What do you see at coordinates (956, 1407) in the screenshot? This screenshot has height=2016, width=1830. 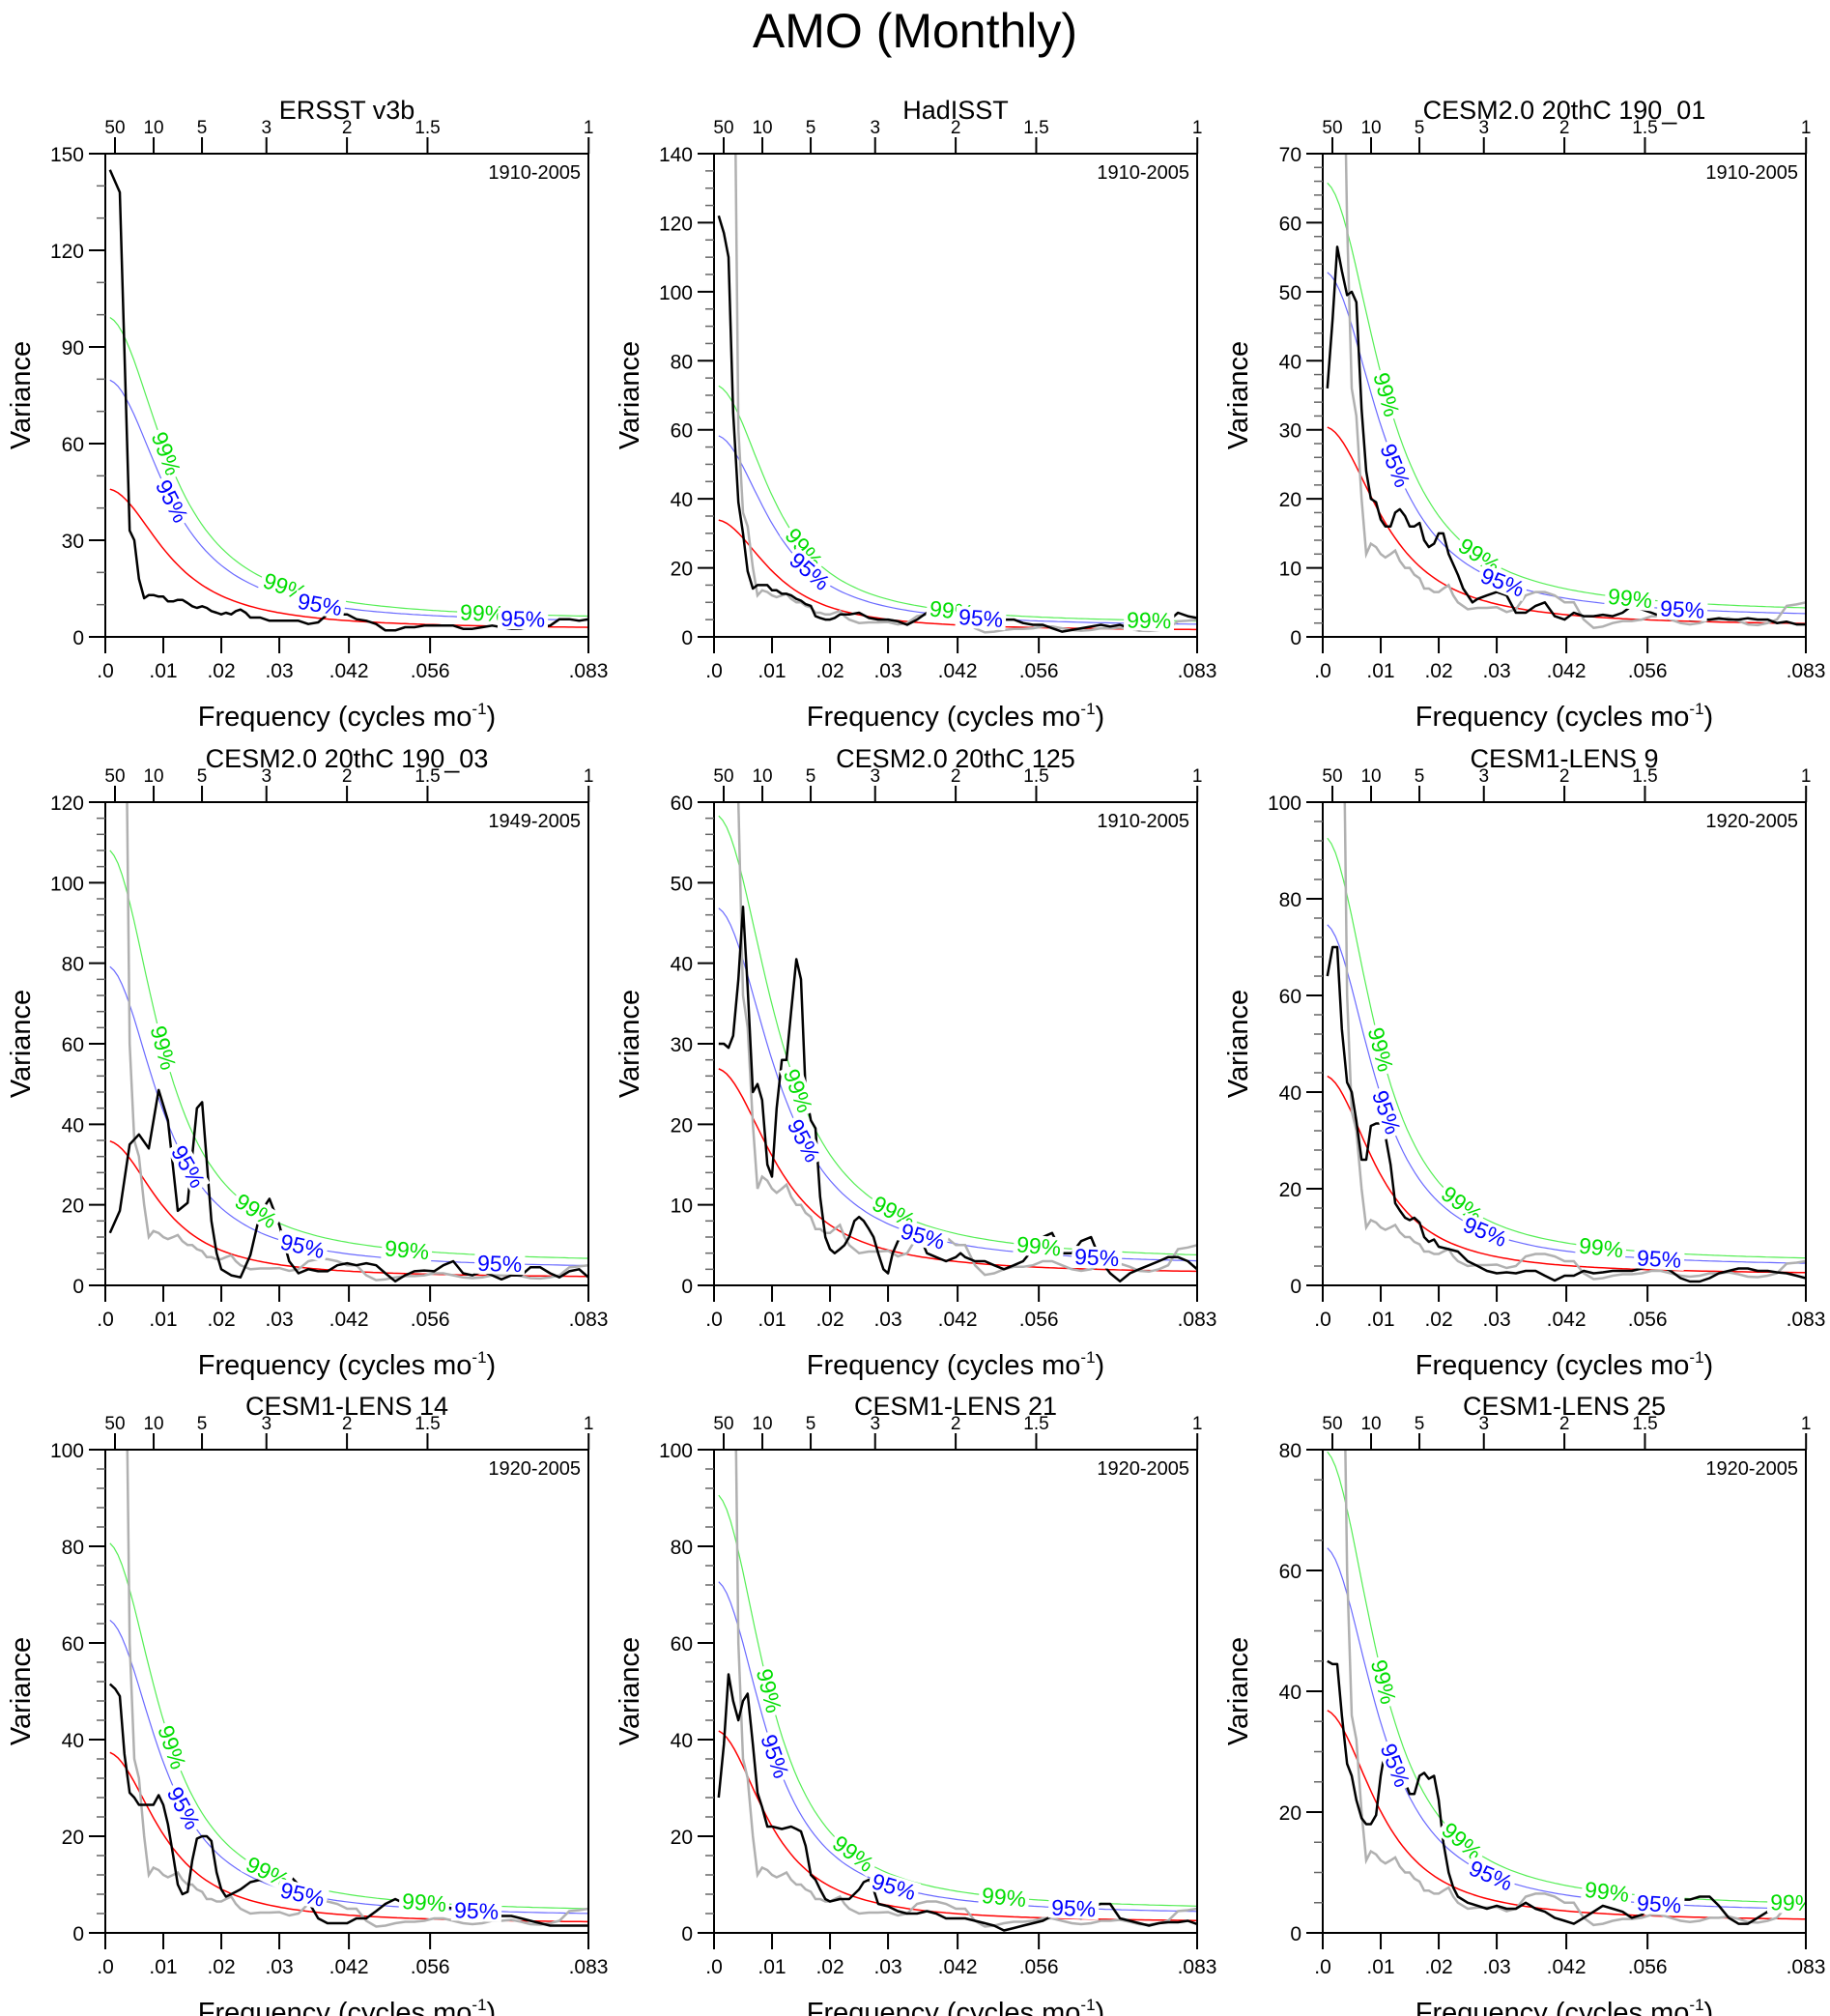 I see `panel-title: CESM1-LENS 21` at bounding box center [956, 1407].